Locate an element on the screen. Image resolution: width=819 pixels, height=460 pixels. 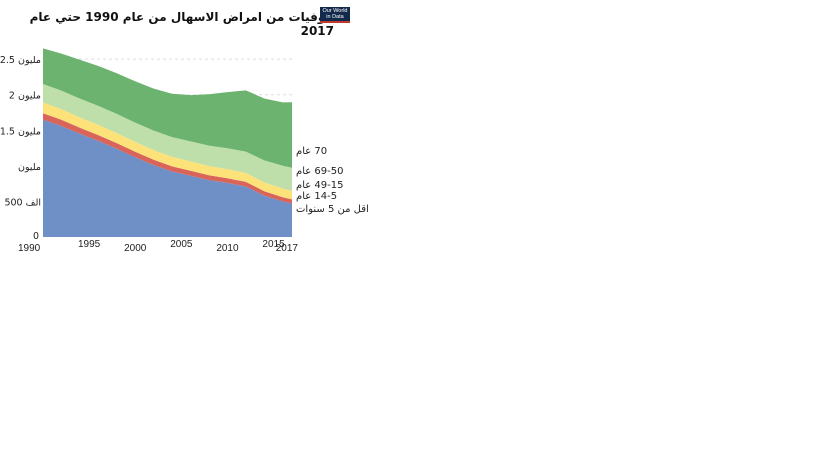
y-tick-0: 0 is located at coordinates (36, 236).